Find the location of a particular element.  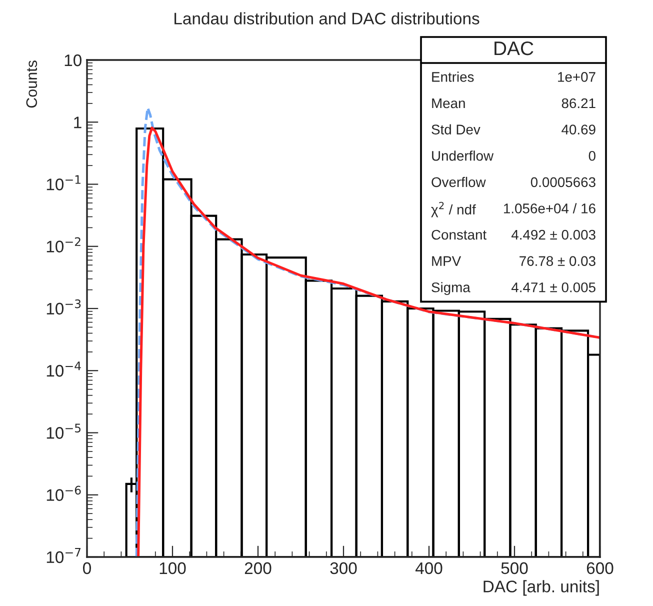

annotation: χ$^{2}$ / ndf is located at coordinates (453, 210).